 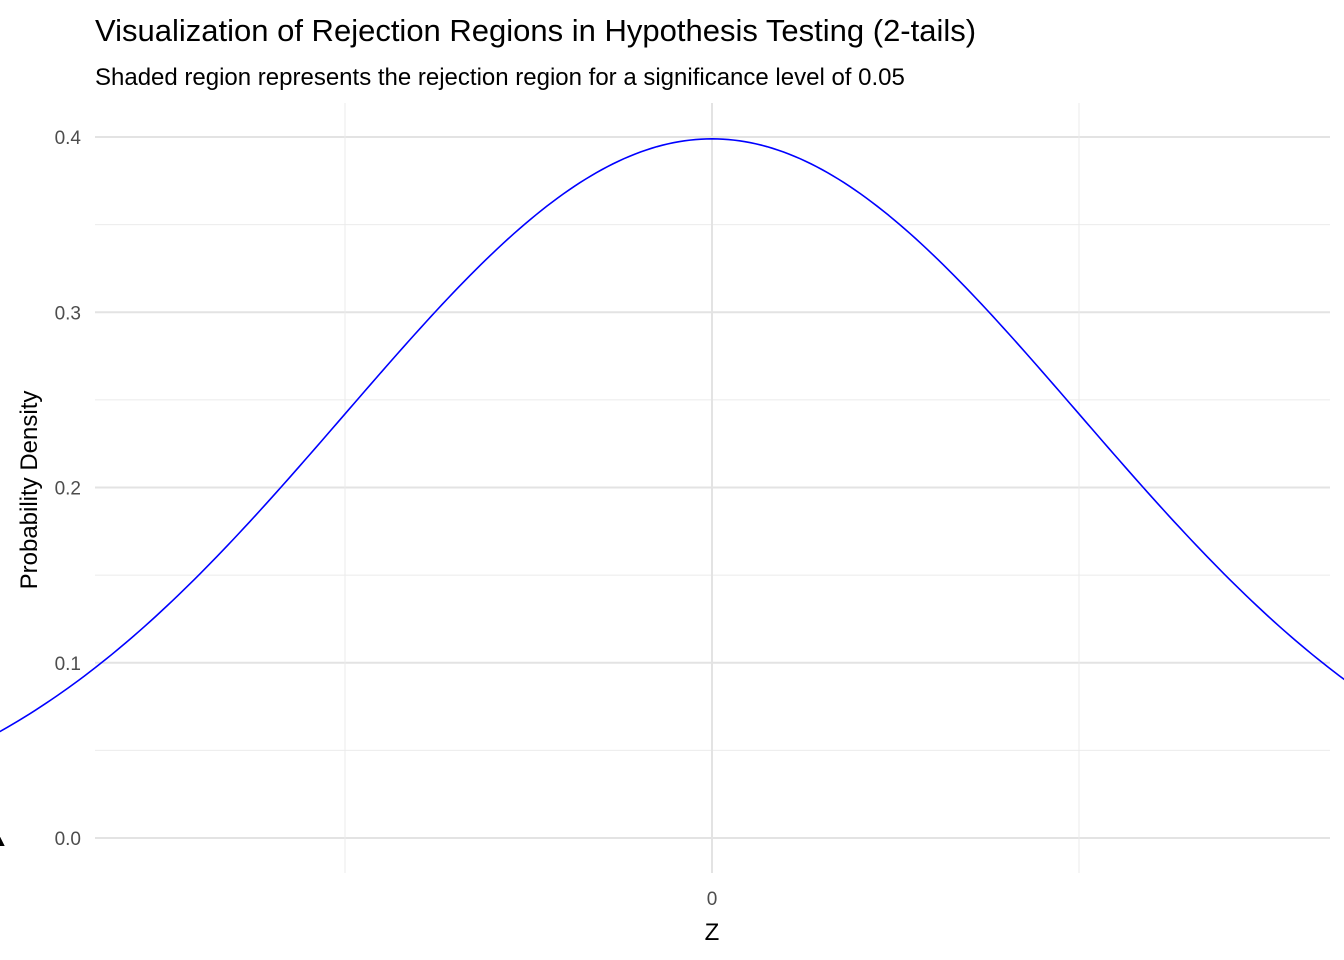 What do you see at coordinates (68, 138) in the screenshot?
I see `y-tick-label: 0.4` at bounding box center [68, 138].